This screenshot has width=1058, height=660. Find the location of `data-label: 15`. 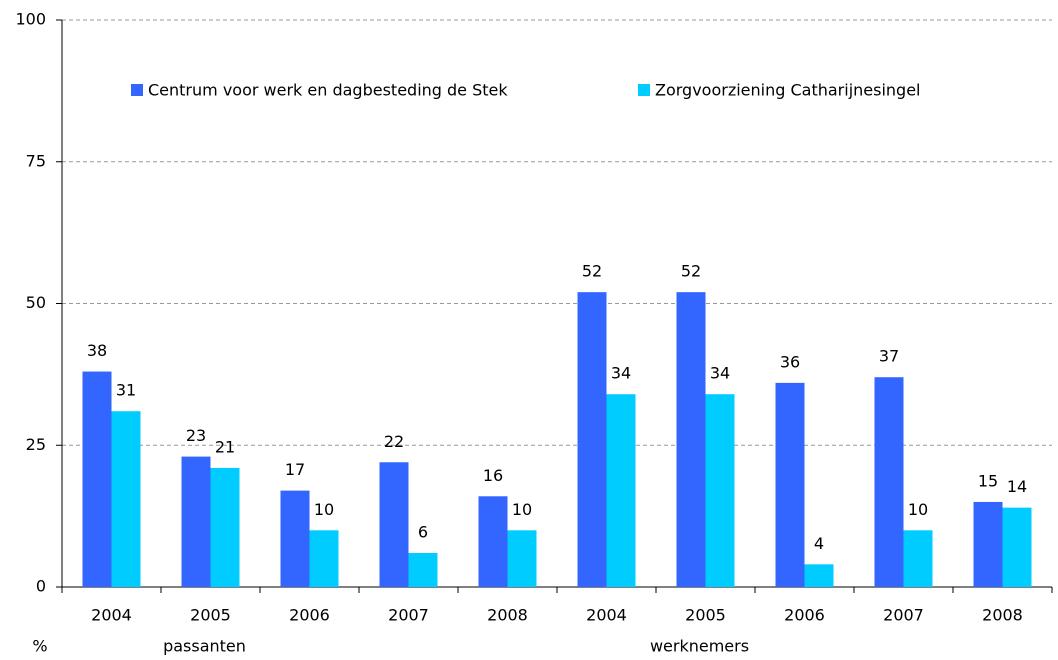

data-label: 15 is located at coordinates (988, 480).